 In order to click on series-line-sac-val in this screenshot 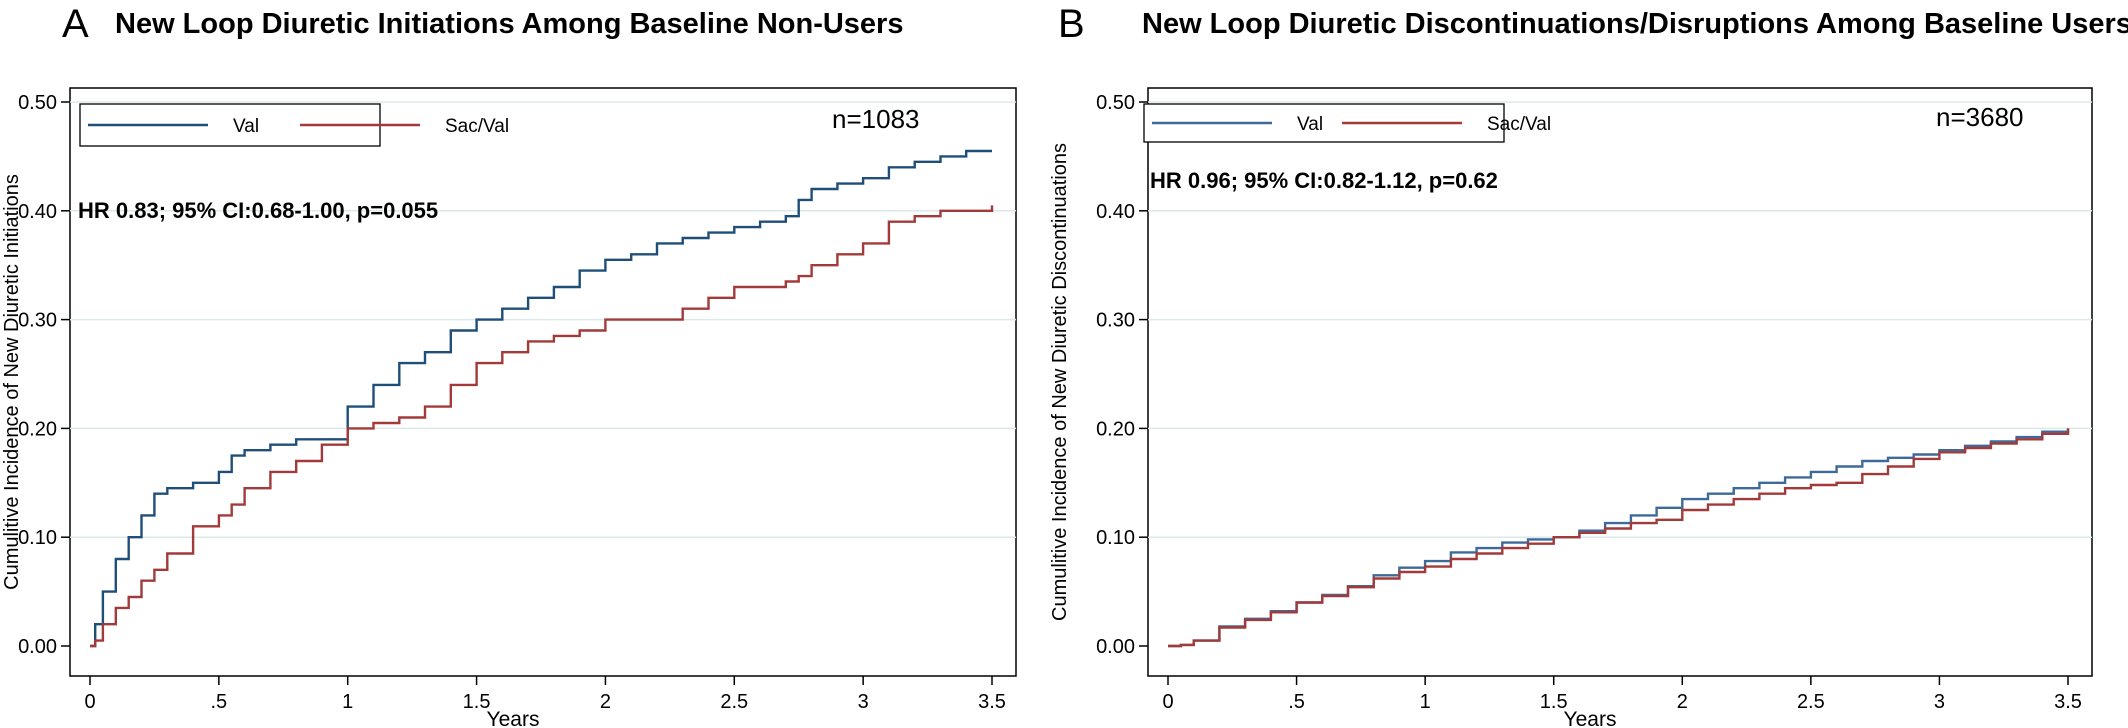, I will do `click(1619, 538)`.